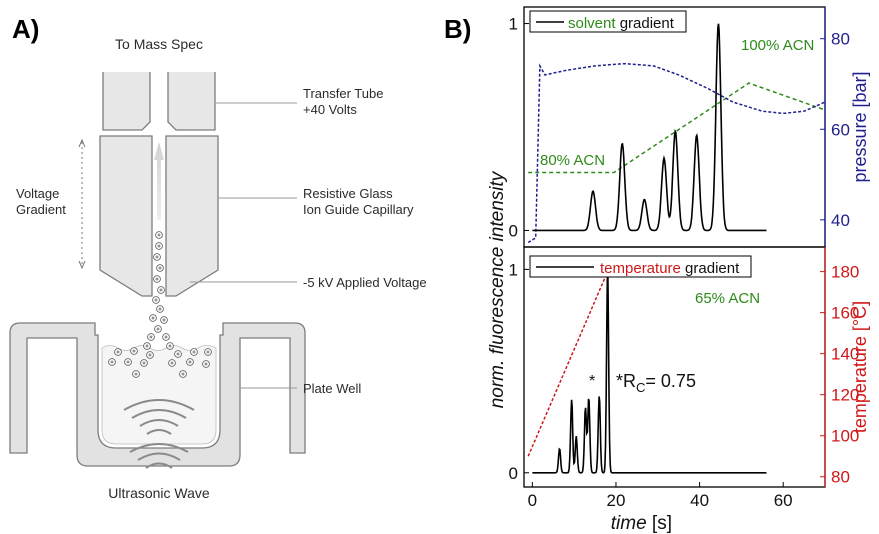 The width and height of the screenshot is (879, 534). What do you see at coordinates (82, 204) in the screenshot?
I see `voltage-gradient-arrow` at bounding box center [82, 204].